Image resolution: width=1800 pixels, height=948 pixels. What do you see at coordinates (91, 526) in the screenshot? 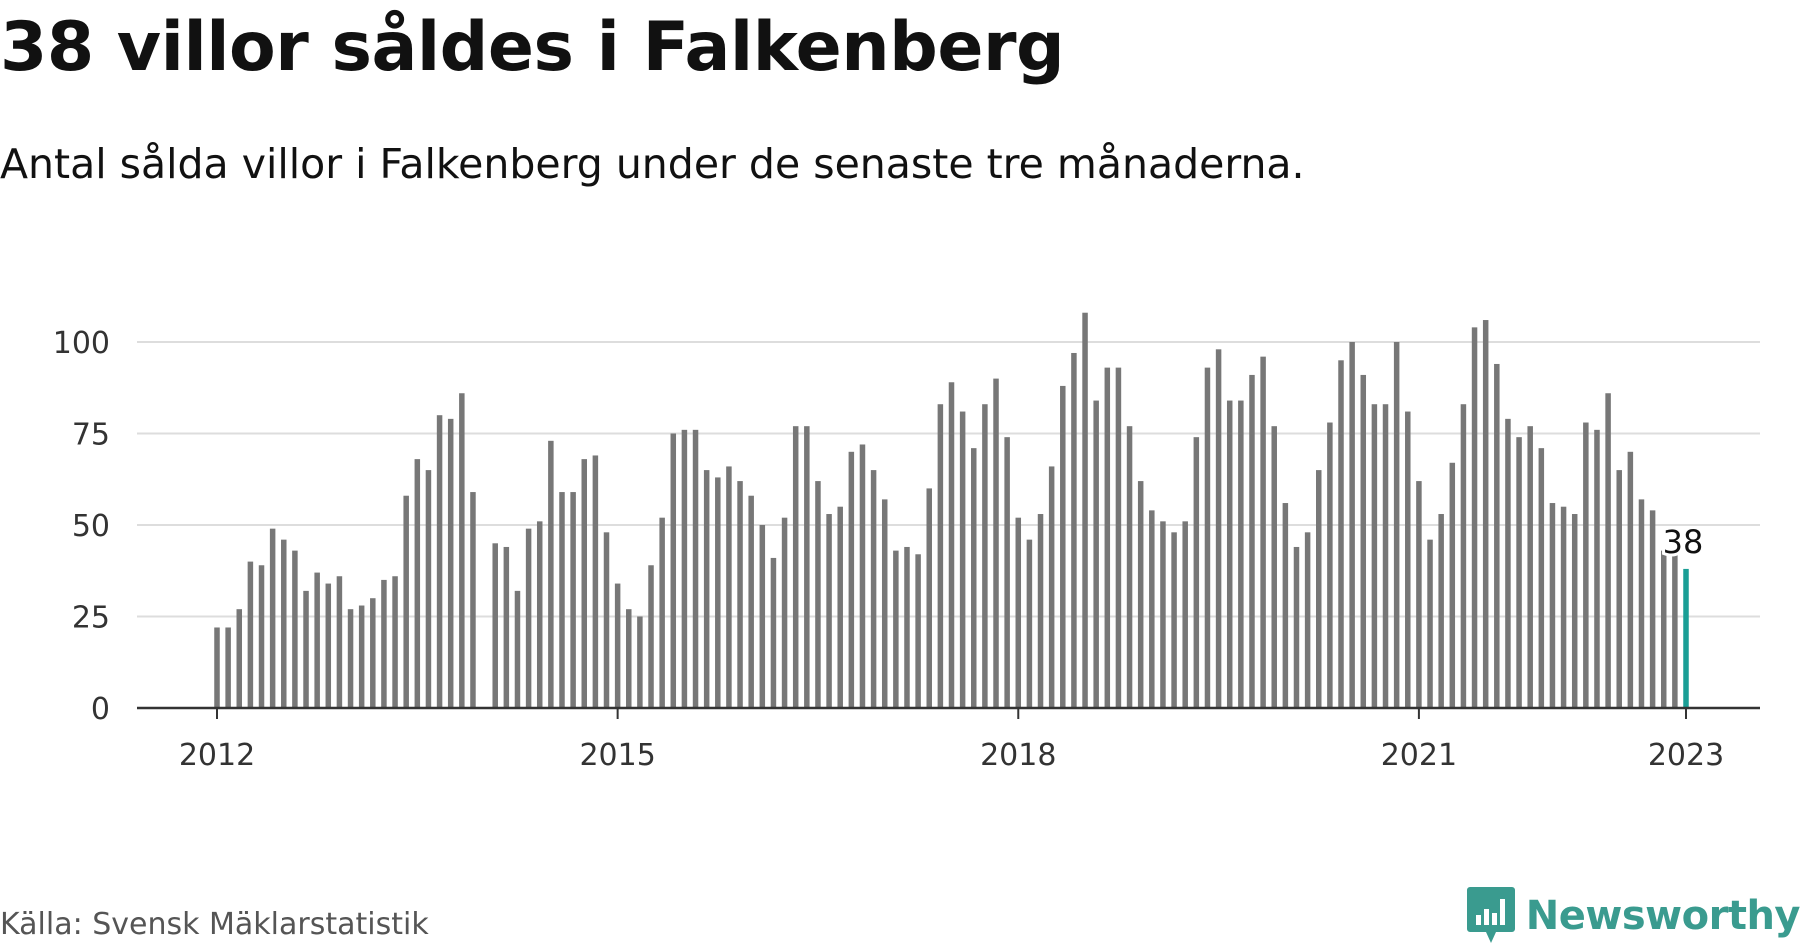
I see `y-tick-label: 50` at bounding box center [91, 526].